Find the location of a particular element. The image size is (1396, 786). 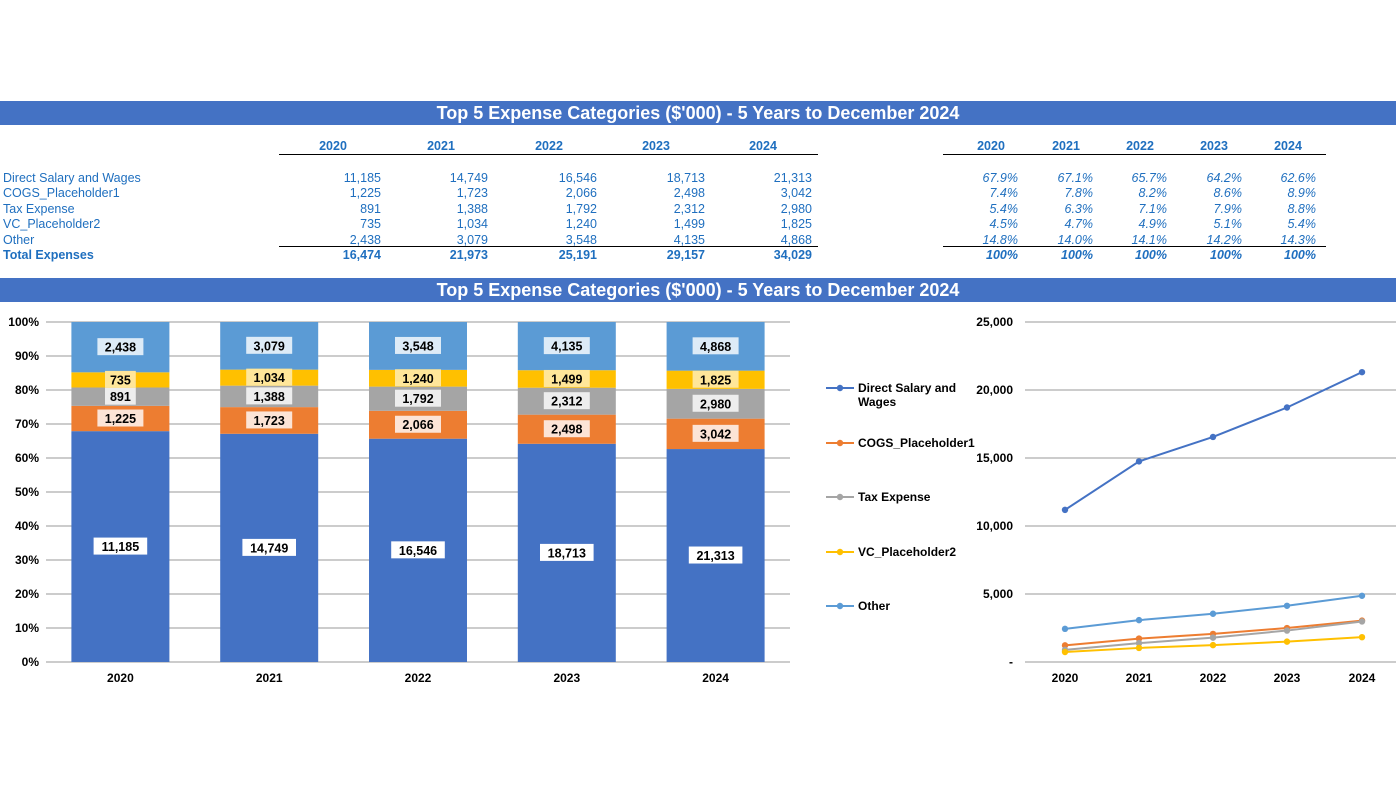

table-cell: 4,868 is located at coordinates (796, 240).